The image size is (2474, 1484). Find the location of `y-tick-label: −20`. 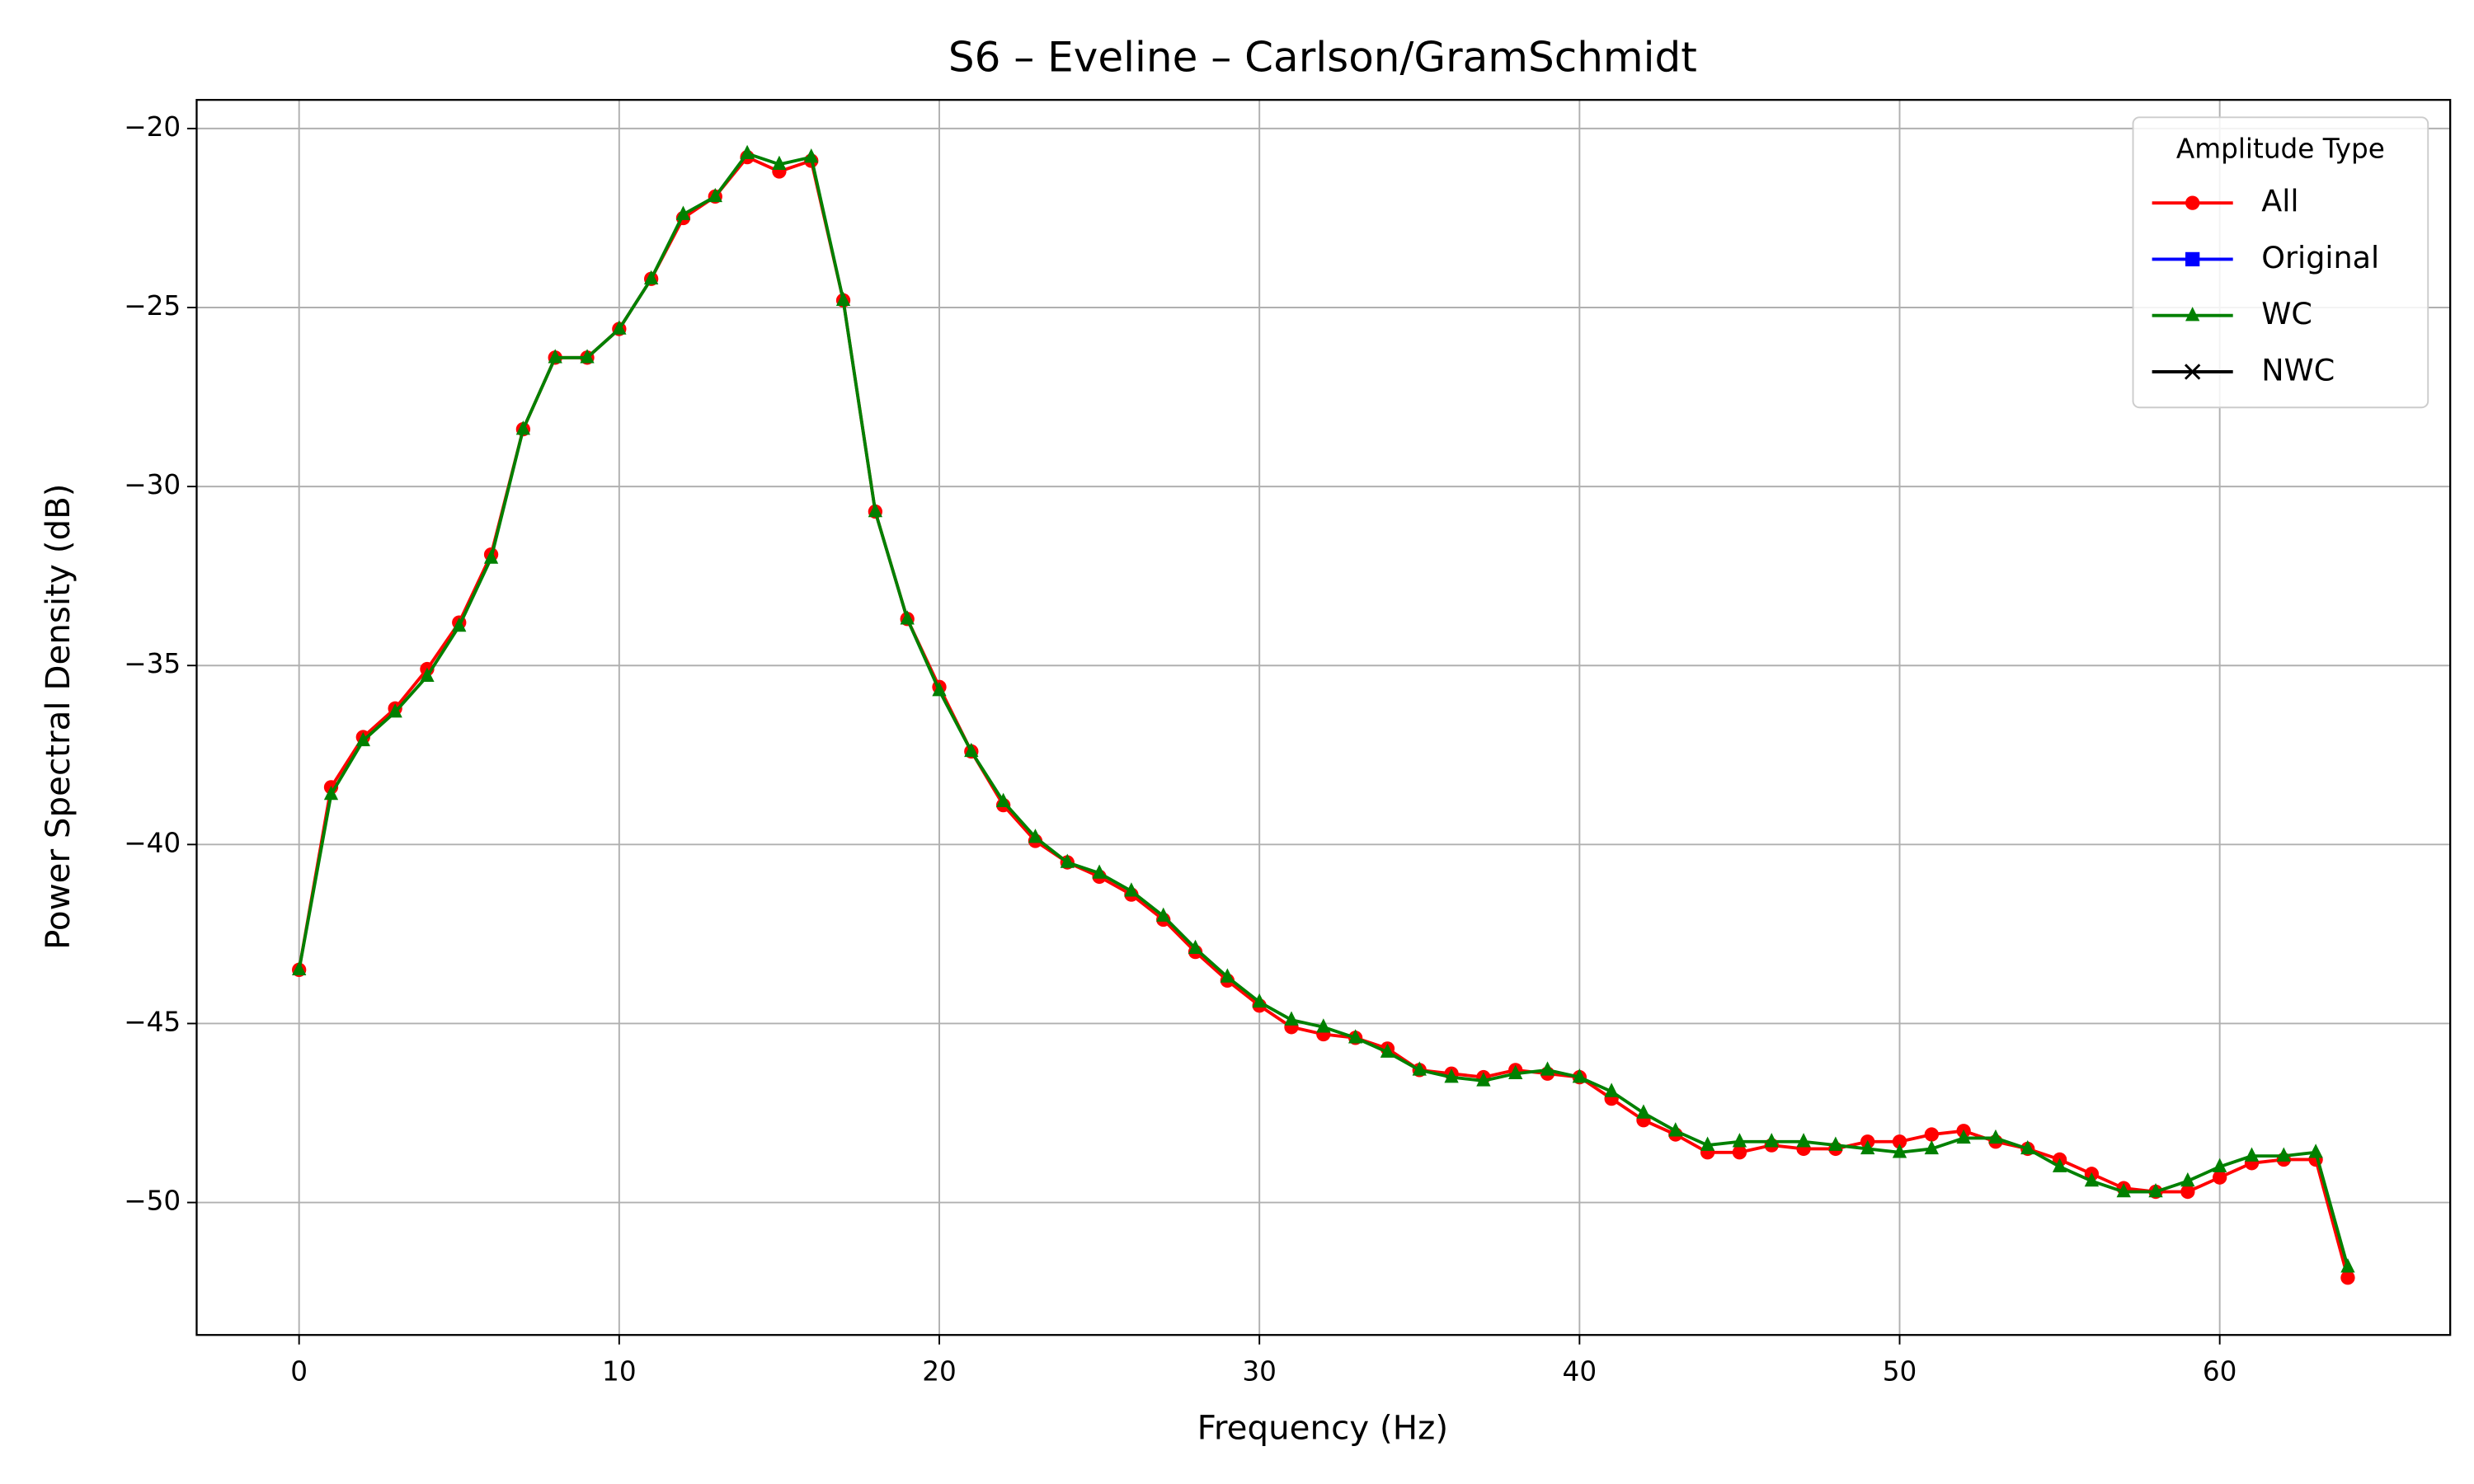

y-tick-label: −20 is located at coordinates (152, 127).